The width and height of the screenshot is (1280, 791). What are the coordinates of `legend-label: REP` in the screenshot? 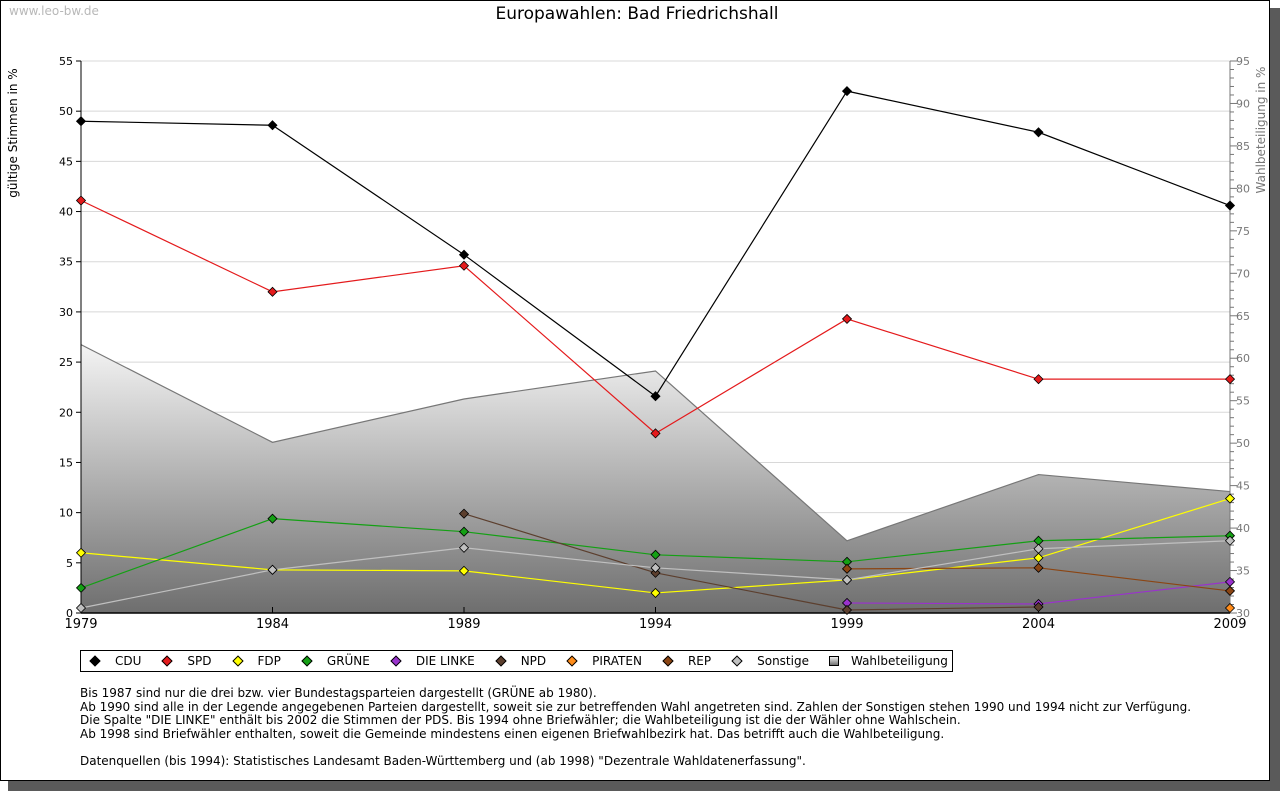 It's located at (699, 661).